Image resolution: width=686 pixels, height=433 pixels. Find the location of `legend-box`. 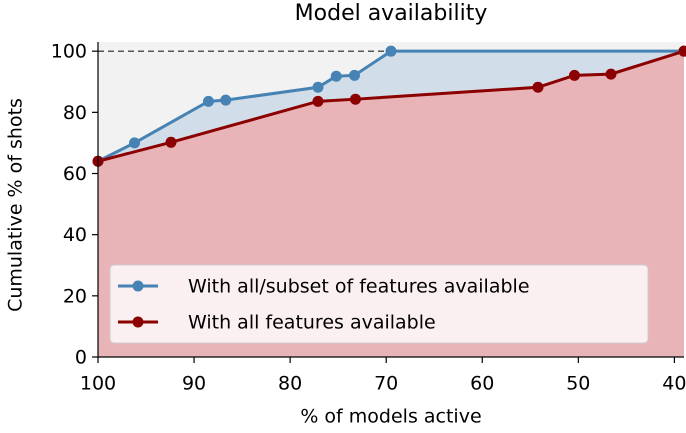

legend-box is located at coordinates (379, 304).